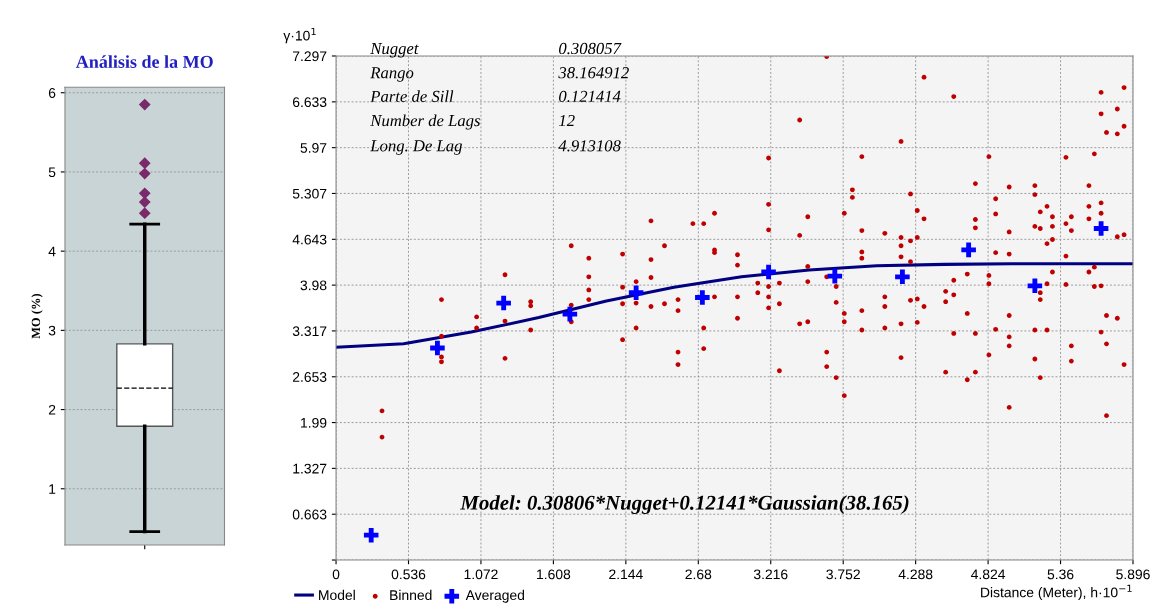 Image resolution: width=1156 pixels, height=608 pixels. Describe the element at coordinates (309, 193) in the screenshot. I see `y-tick-label: 5.307` at that location.